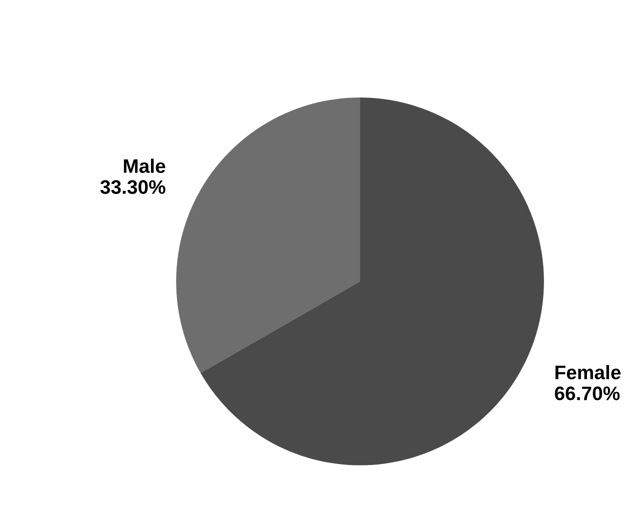  Describe the element at coordinates (587, 393) in the screenshot. I see `data-label: 66.70%` at that location.